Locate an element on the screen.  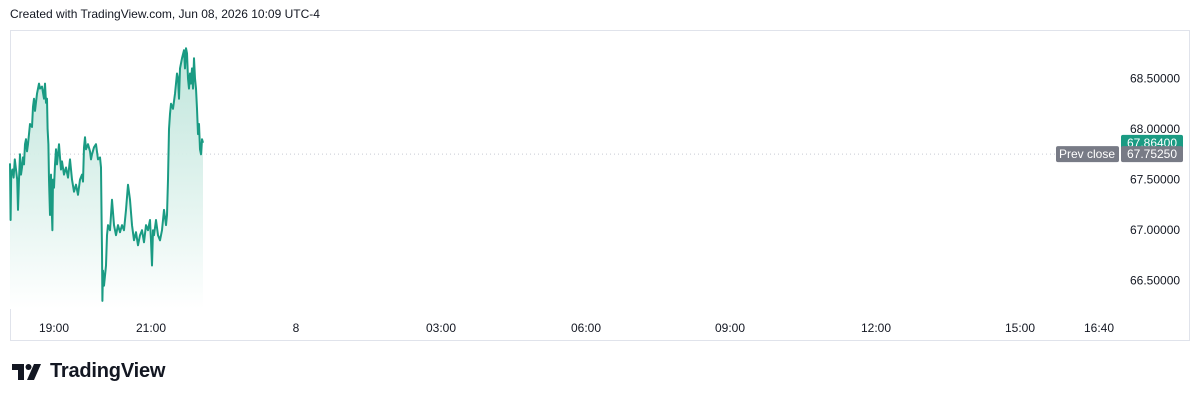
y-tick-label: 68.00000 is located at coordinates (1155, 129).